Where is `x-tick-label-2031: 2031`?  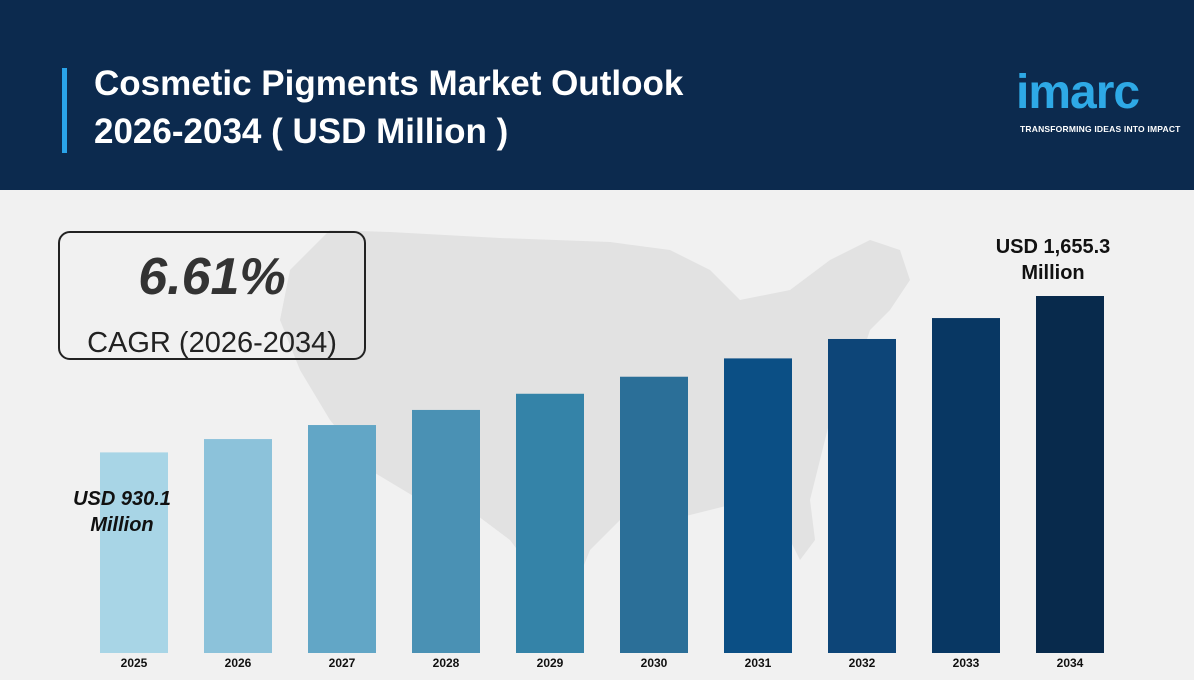 x-tick-label-2031: 2031 is located at coordinates (758, 663).